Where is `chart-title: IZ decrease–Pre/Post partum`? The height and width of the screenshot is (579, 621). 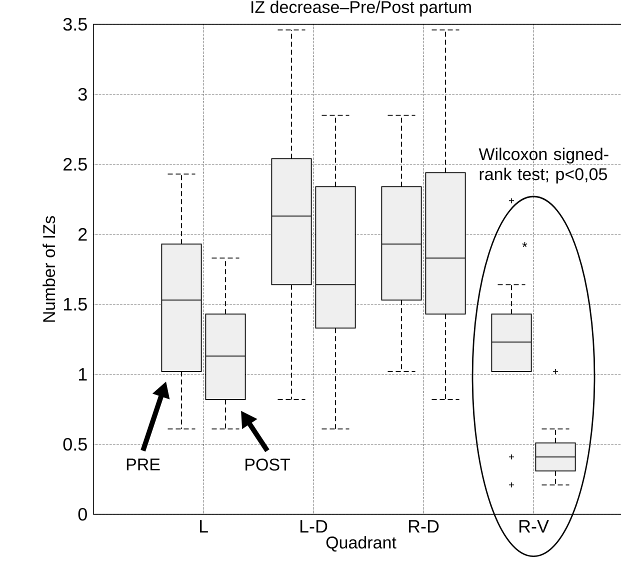 chart-title: IZ decrease–Pre/Post partum is located at coordinates (361, 8).